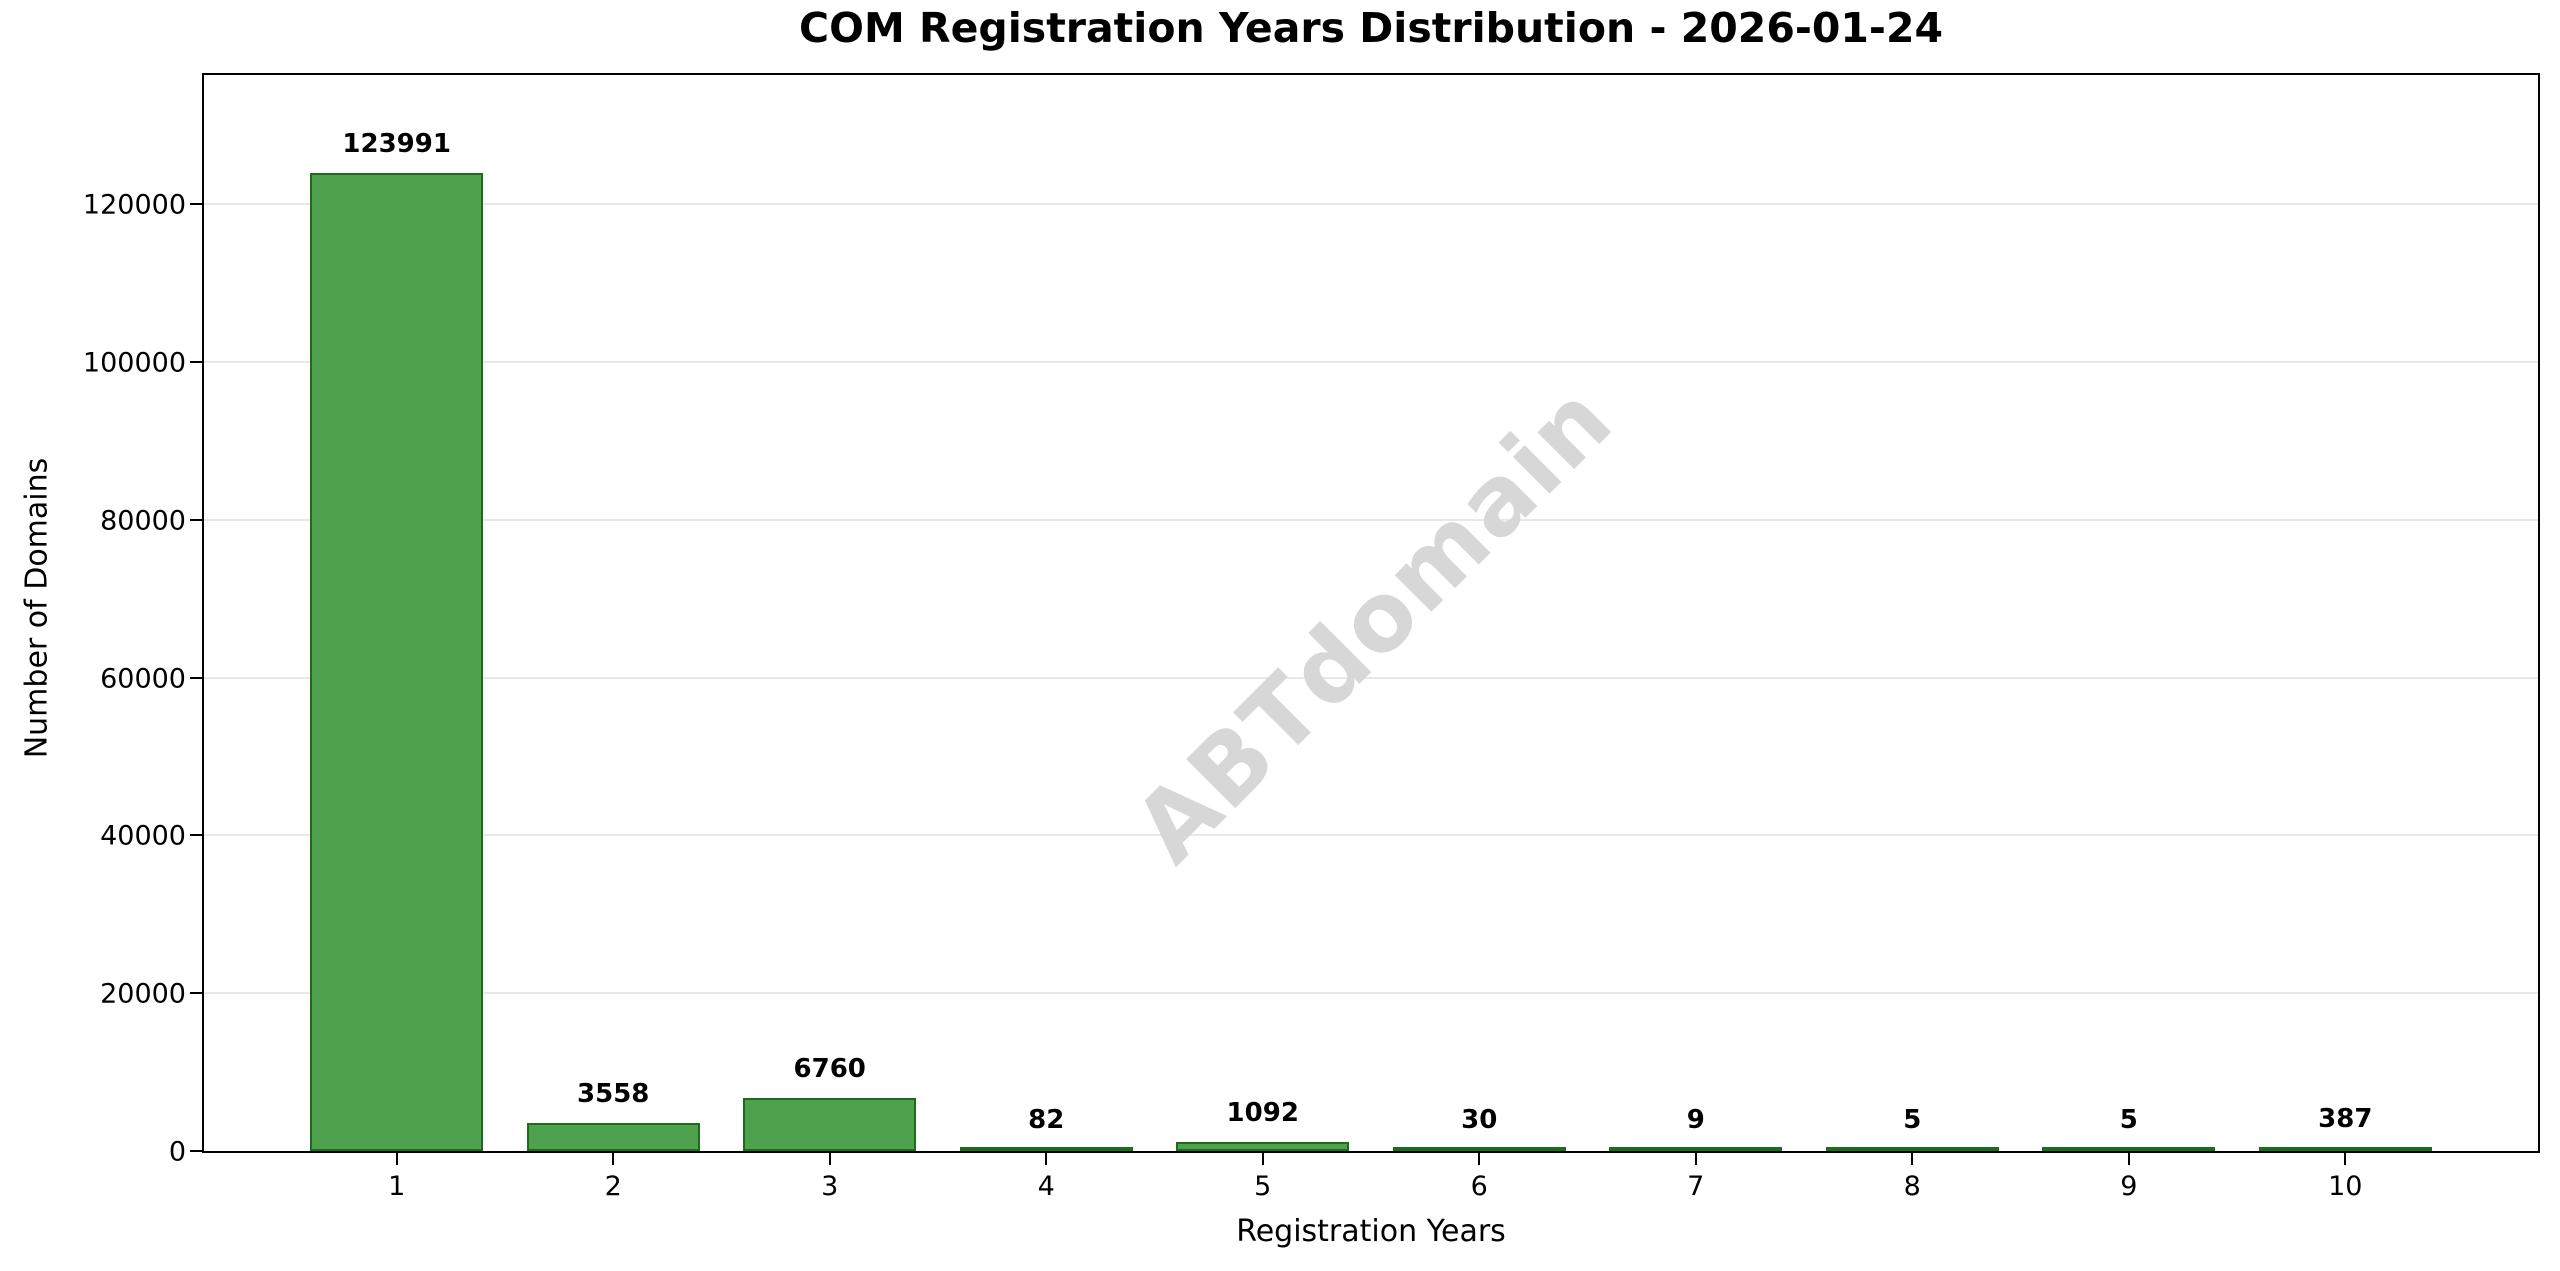  What do you see at coordinates (177, 1152) in the screenshot?
I see `y-tick-label-0: 0` at bounding box center [177, 1152].